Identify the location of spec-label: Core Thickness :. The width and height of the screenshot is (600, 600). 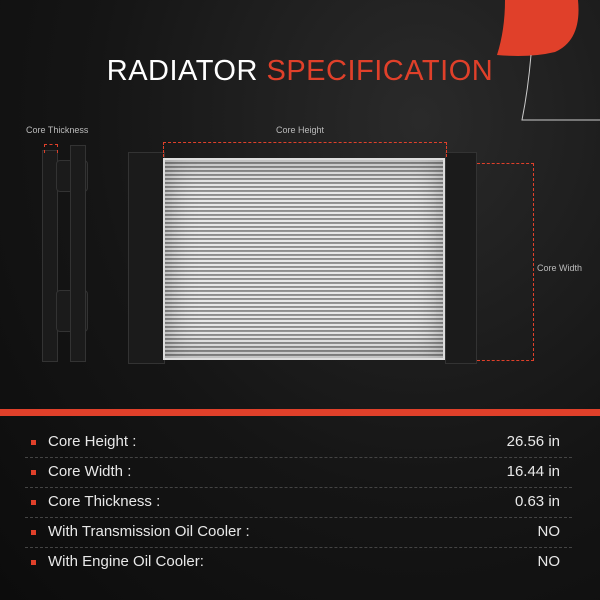
(104, 501).